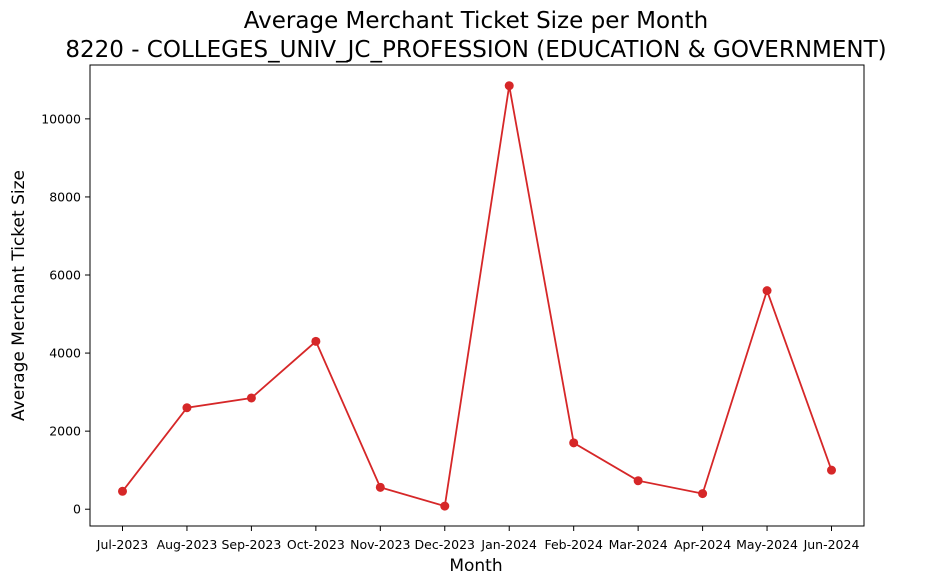  I want to click on x-tick-label: Nov-2023, so click(380, 544).